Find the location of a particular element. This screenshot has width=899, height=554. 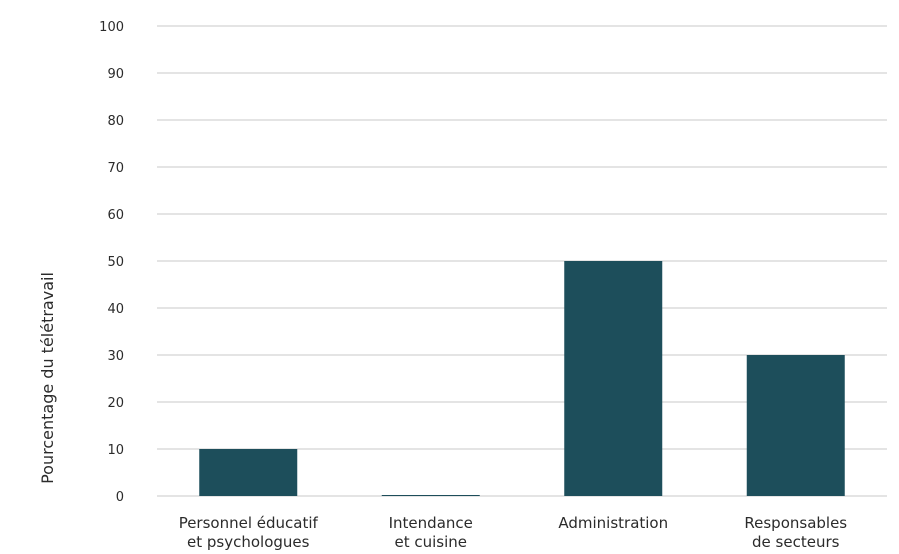

y-tick-label: 100 is located at coordinates (111, 27).